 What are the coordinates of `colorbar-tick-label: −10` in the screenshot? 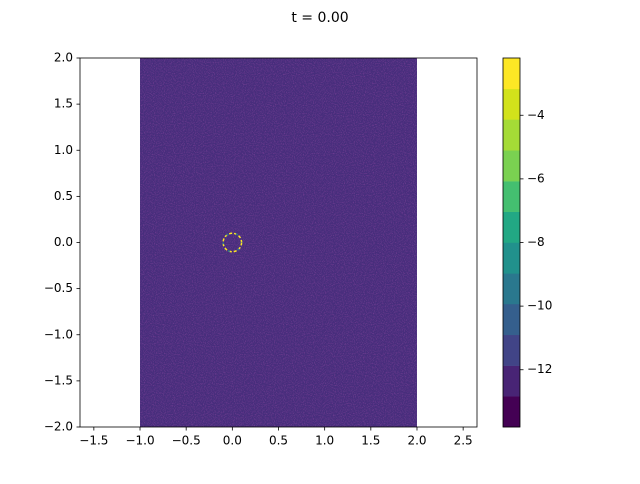 It's located at (539, 306).